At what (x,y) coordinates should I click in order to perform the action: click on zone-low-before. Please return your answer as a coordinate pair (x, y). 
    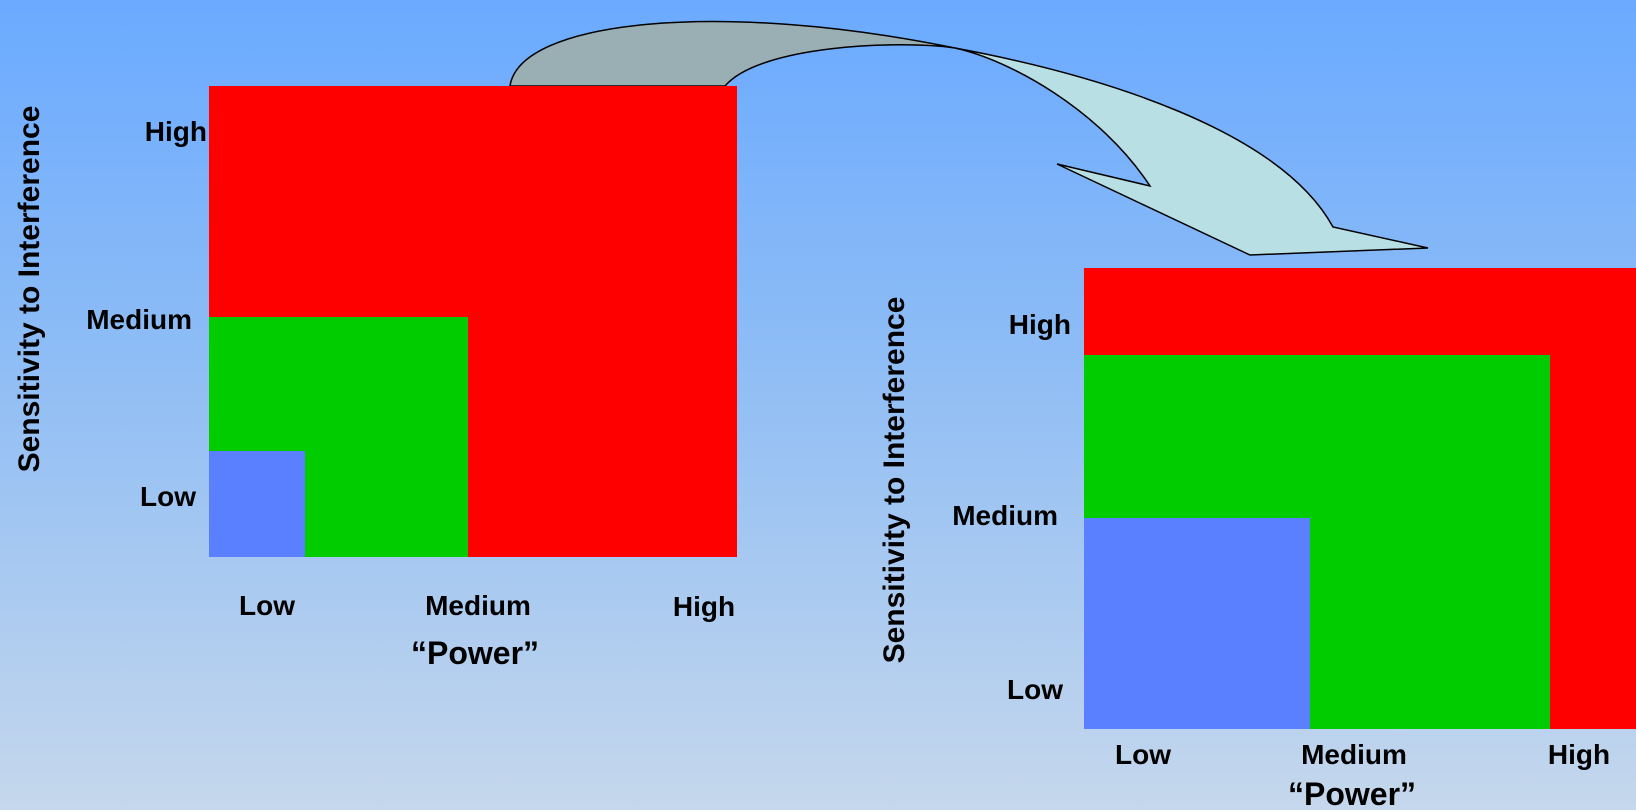
    Looking at the image, I should click on (257, 504).